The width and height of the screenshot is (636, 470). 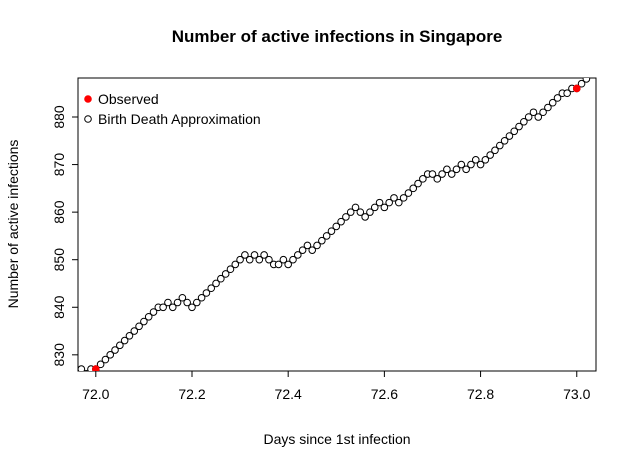 What do you see at coordinates (179, 119) in the screenshot?
I see `legend-label: Birth Death Approximation` at bounding box center [179, 119].